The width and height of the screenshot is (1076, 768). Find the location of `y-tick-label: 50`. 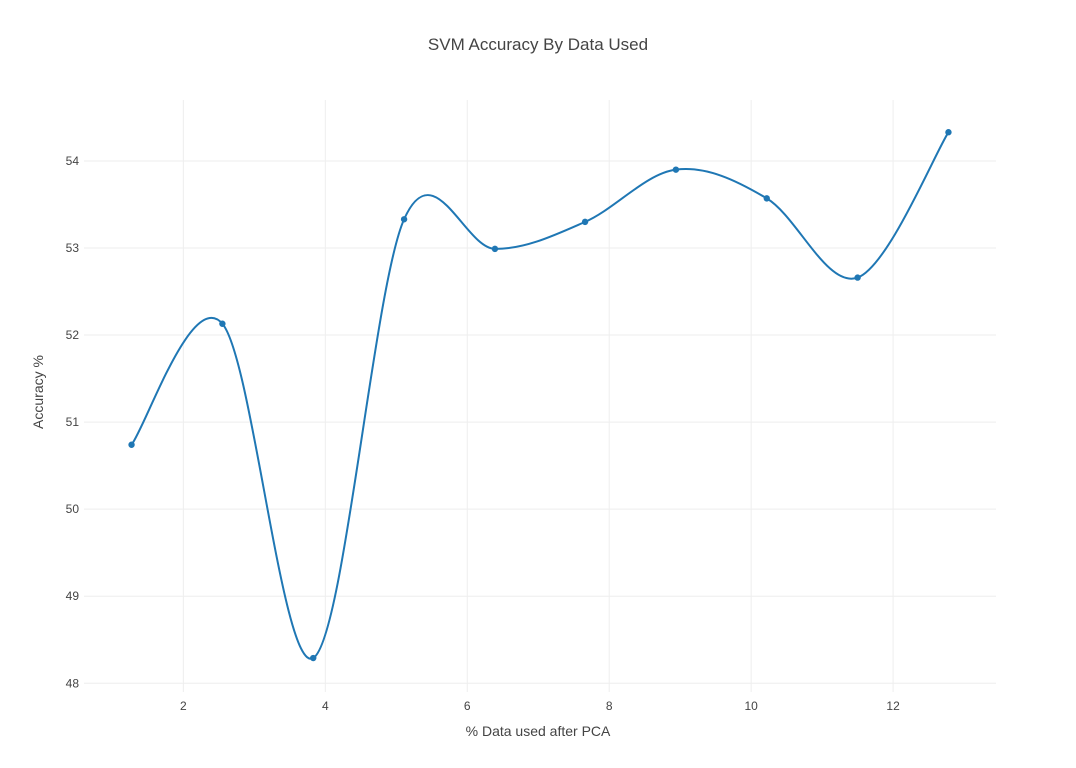

y-tick-label: 50 is located at coordinates (73, 509).